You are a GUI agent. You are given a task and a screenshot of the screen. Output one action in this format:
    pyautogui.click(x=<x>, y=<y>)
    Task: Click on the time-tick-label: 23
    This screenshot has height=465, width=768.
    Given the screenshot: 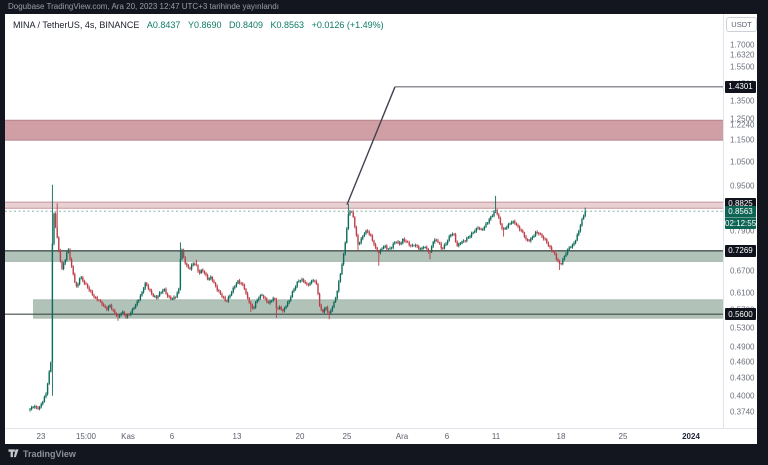 What is the action you would take?
    pyautogui.click(x=41, y=436)
    